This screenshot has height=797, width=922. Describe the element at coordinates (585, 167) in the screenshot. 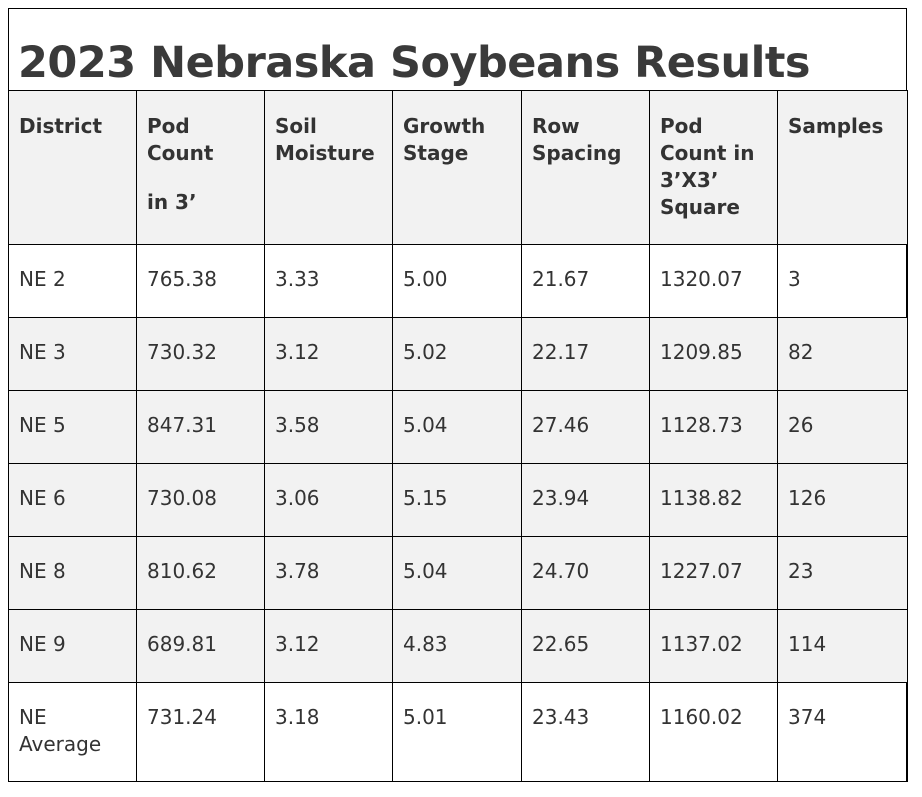

I see `header-row-spacing: Row Spacing` at that location.